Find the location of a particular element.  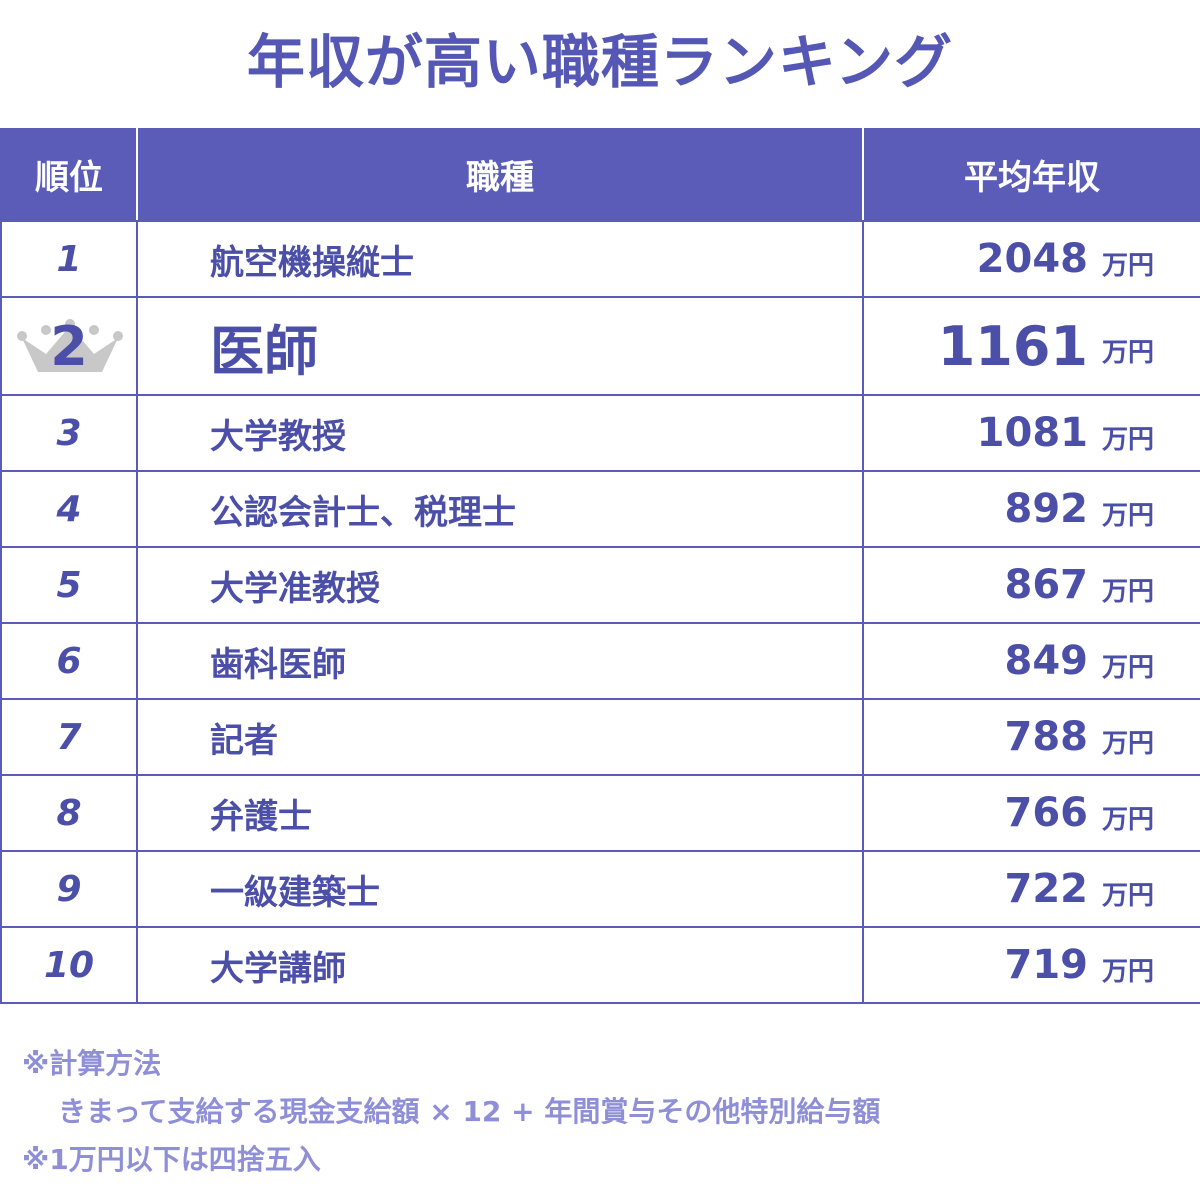

salary-cell: 892 万円 is located at coordinates (1032, 509).